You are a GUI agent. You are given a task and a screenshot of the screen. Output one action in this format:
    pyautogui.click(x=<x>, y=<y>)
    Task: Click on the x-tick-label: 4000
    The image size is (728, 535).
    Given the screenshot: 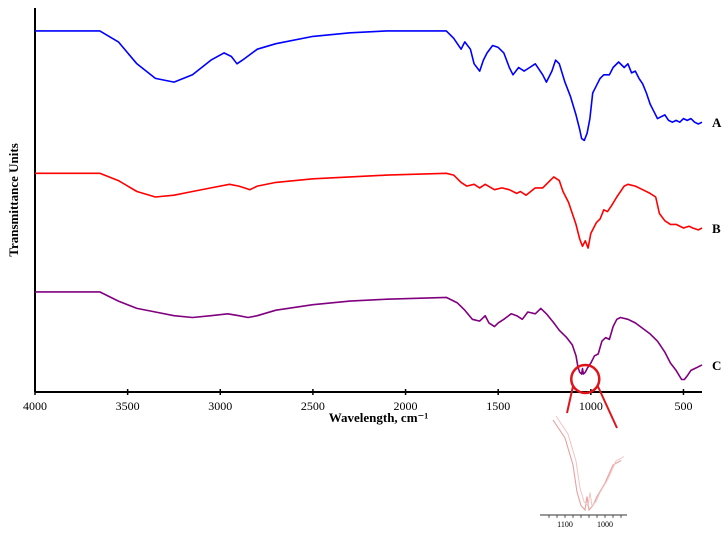 What is the action you would take?
    pyautogui.click(x=35, y=406)
    